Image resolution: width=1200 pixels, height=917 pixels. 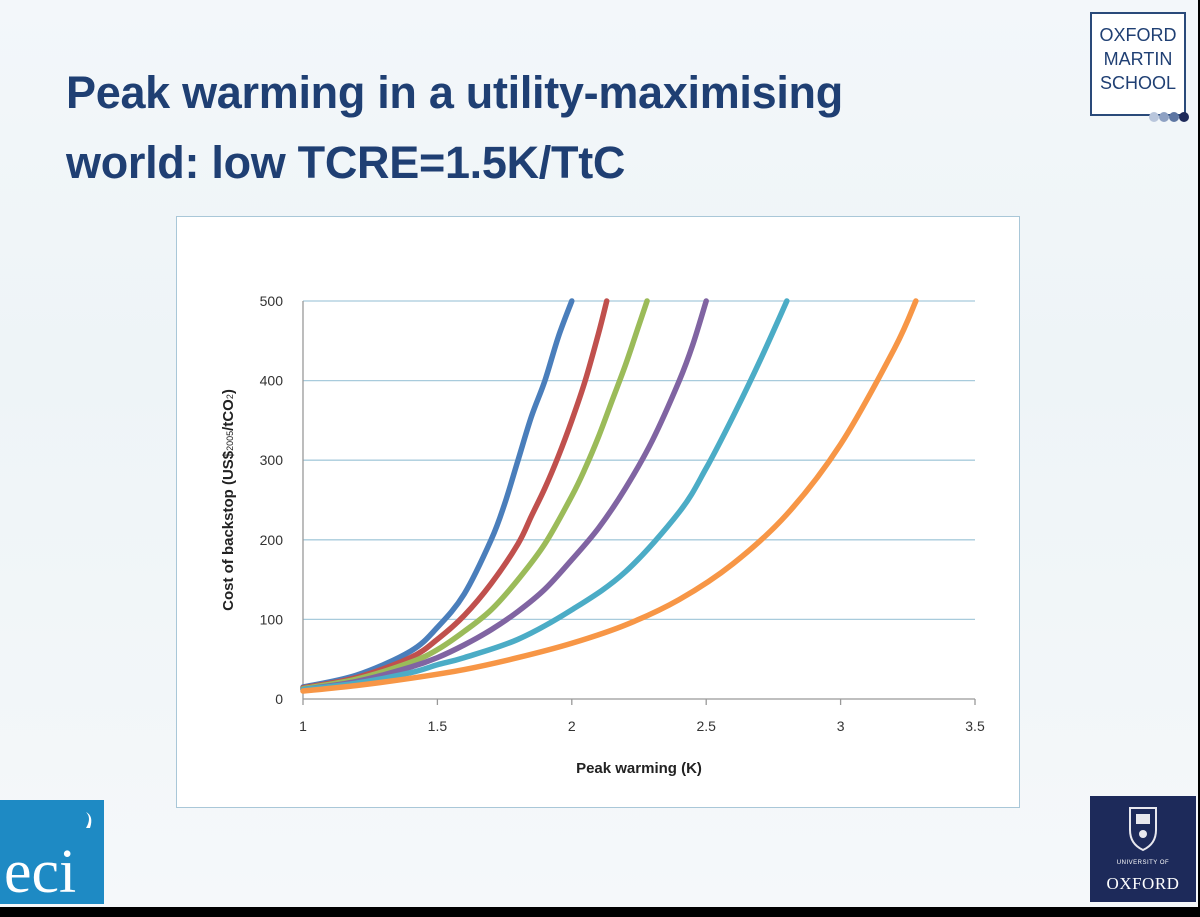 I want to click on slide-title-line-2: world: low TCRE=1.5K/TtC, so click(x=346, y=162).